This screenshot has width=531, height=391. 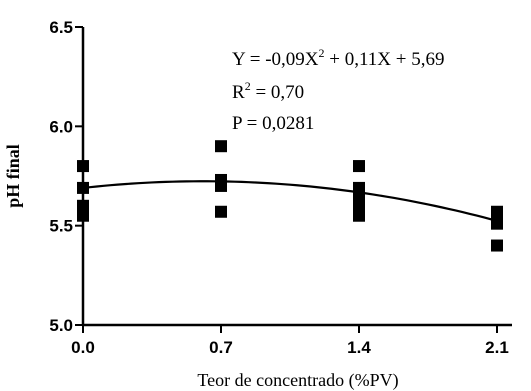 I want to click on y-axis-label: pH final, so click(x=13, y=176).